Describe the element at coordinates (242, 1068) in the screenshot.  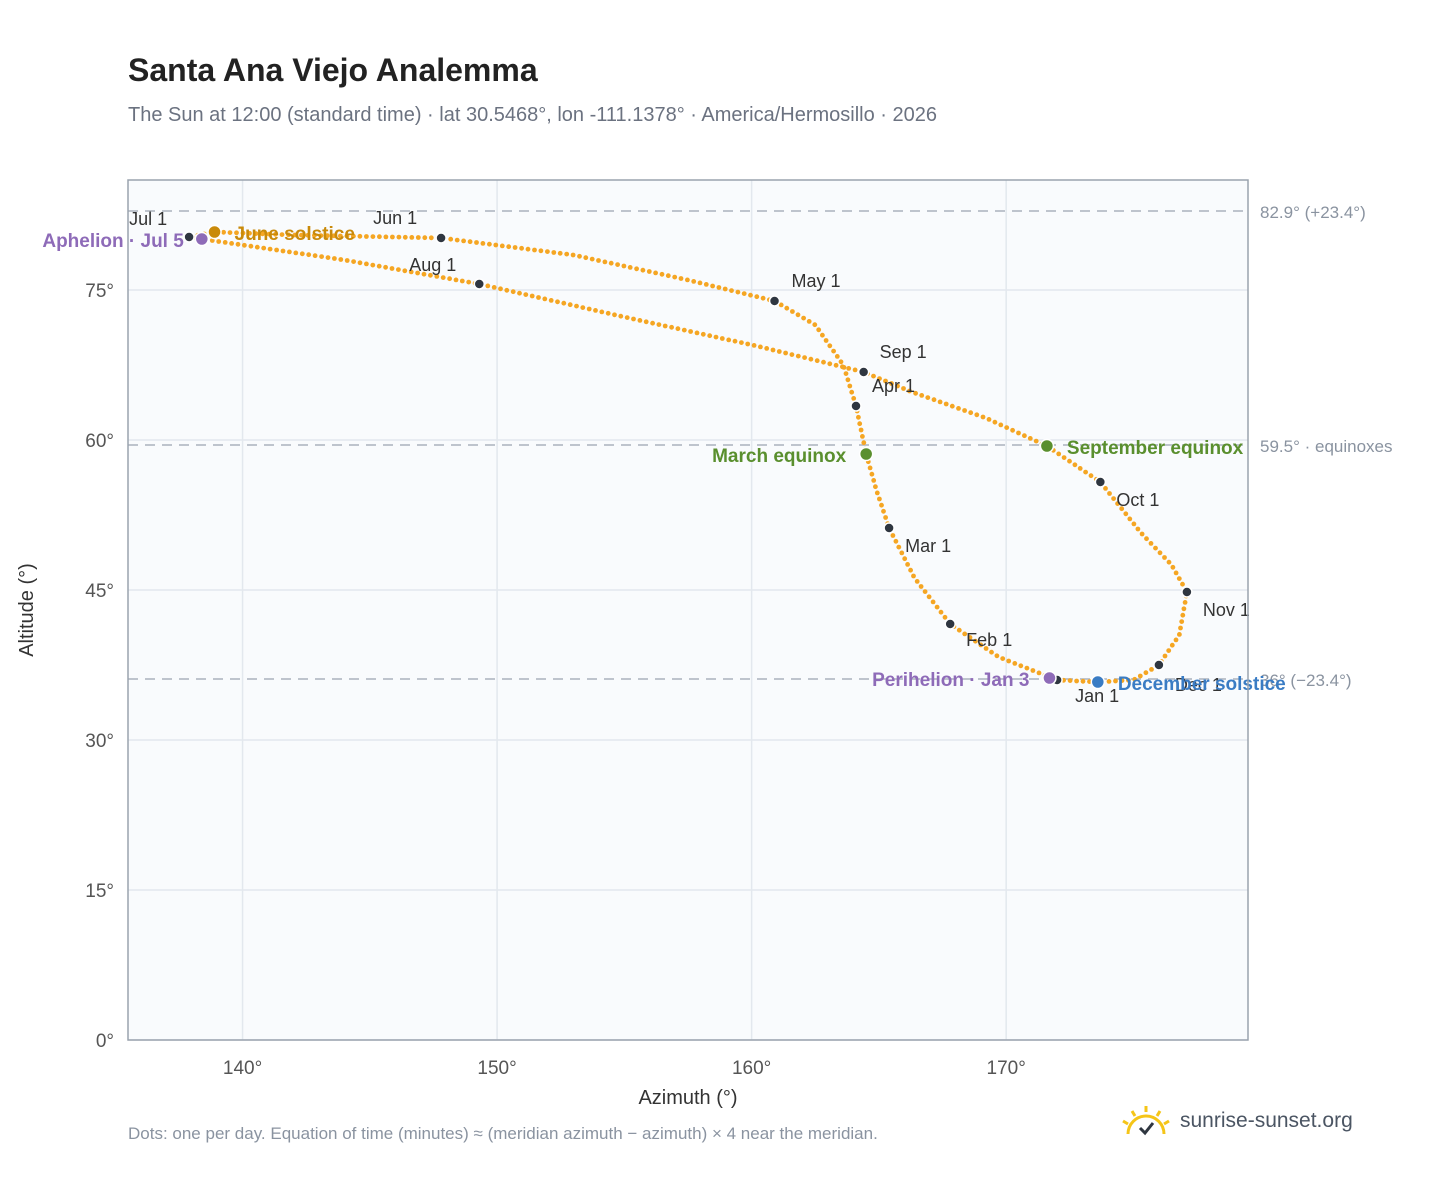
I see `x-tick-label: 140°` at that location.